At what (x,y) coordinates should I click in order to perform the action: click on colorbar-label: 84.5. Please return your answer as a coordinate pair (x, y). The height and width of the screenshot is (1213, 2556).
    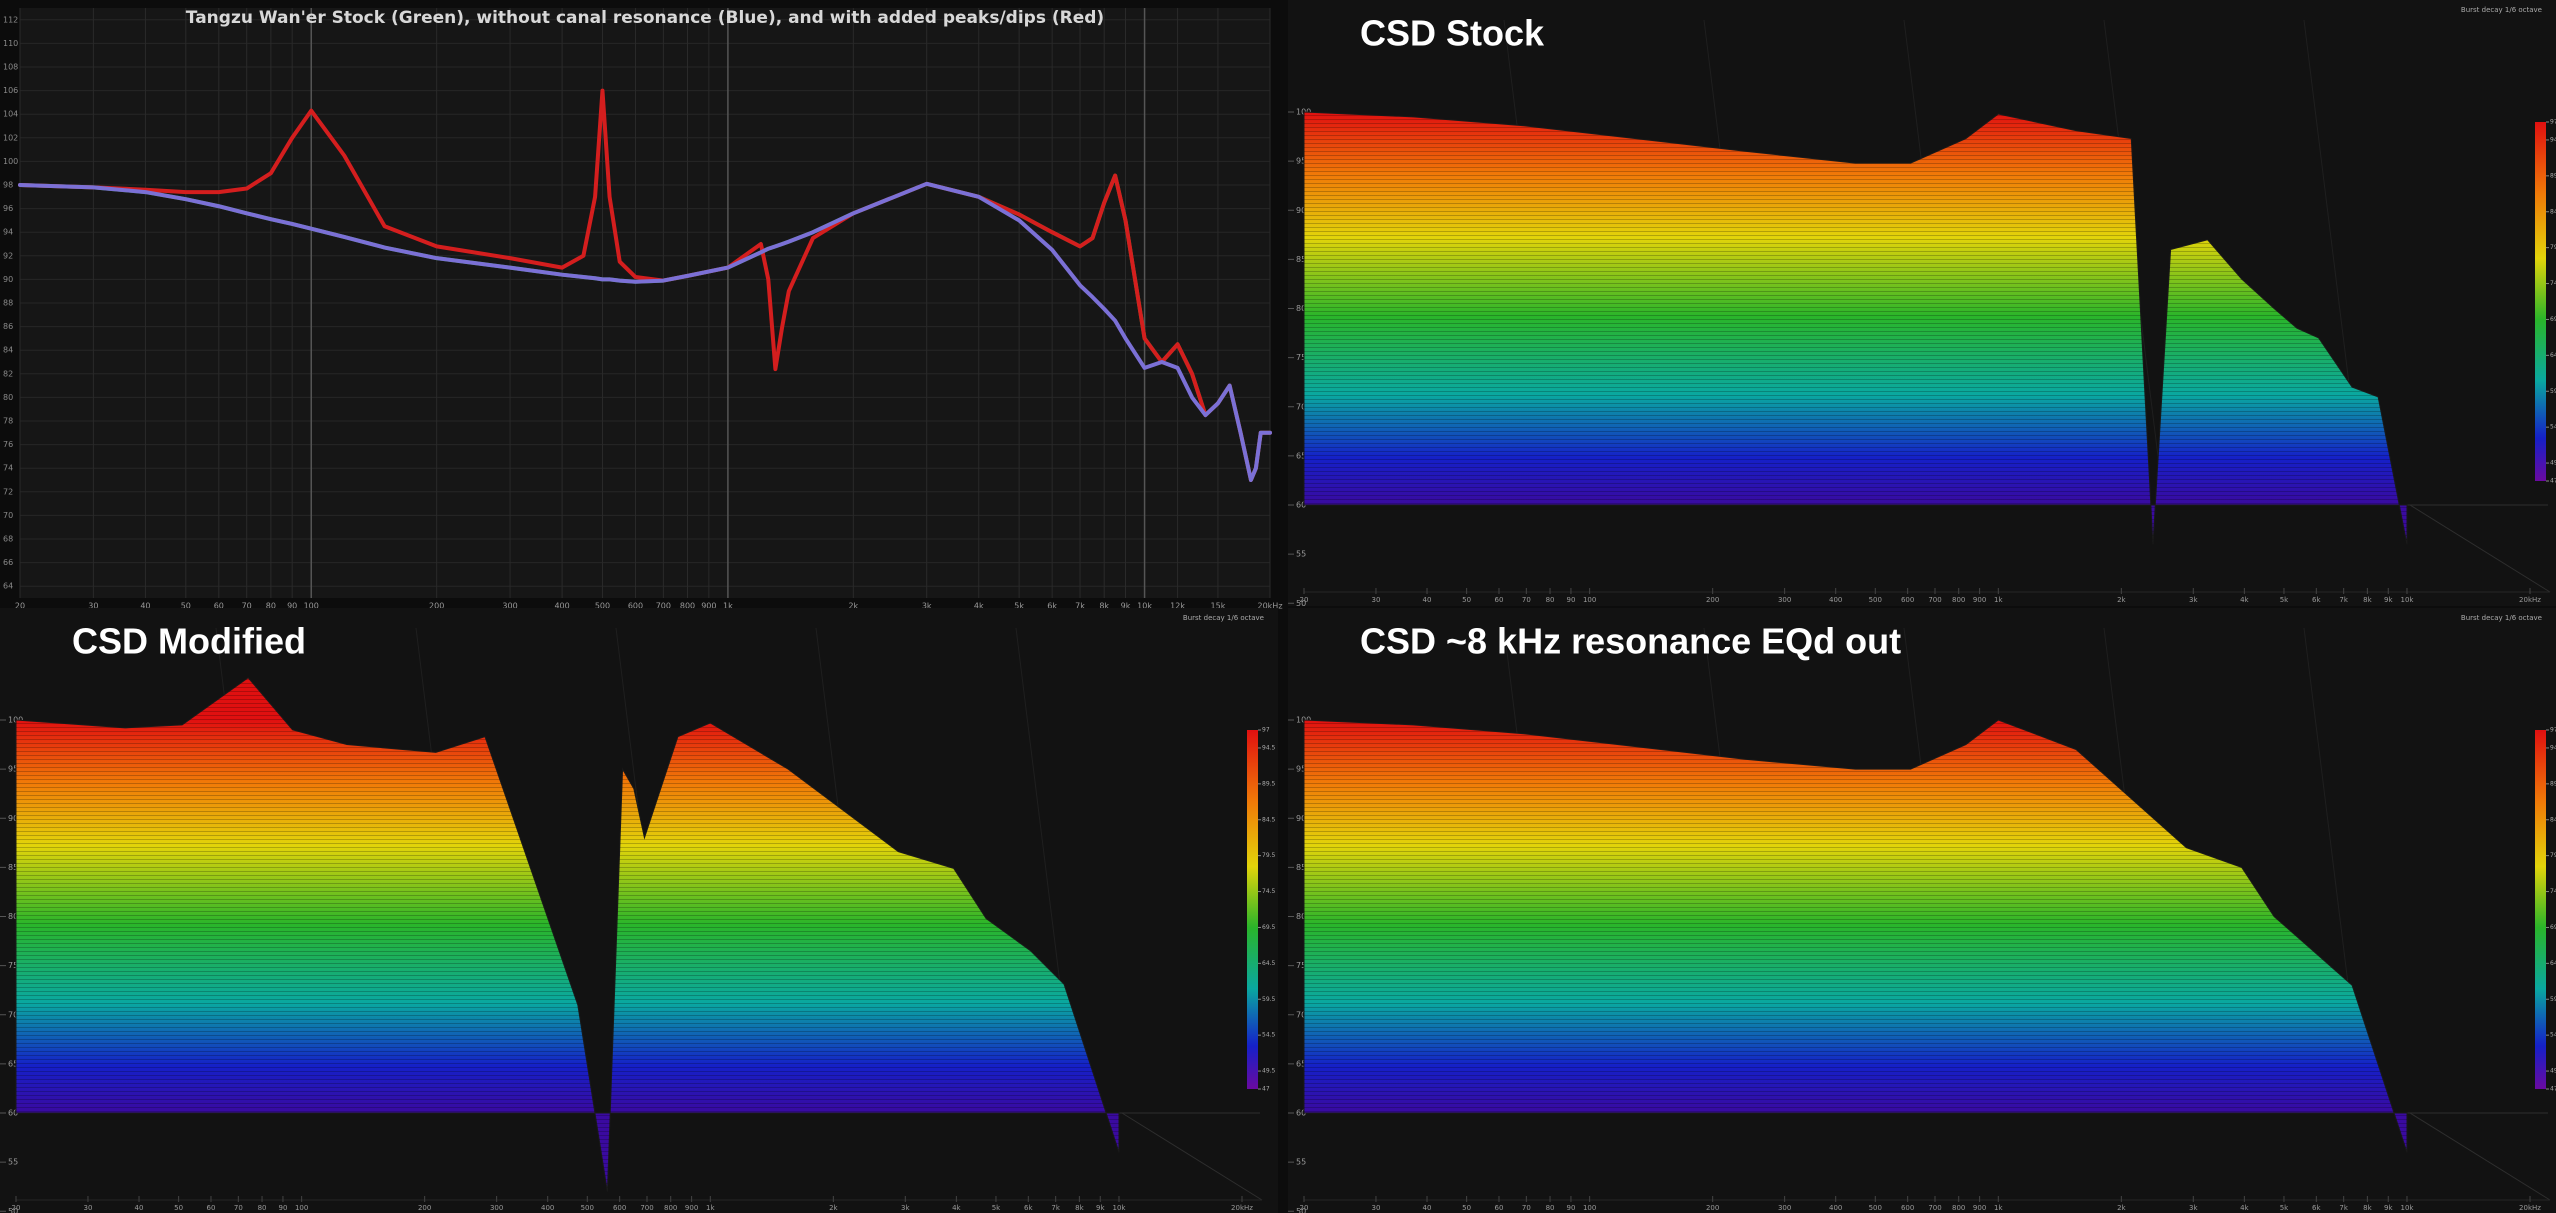
    Looking at the image, I should click on (1269, 819).